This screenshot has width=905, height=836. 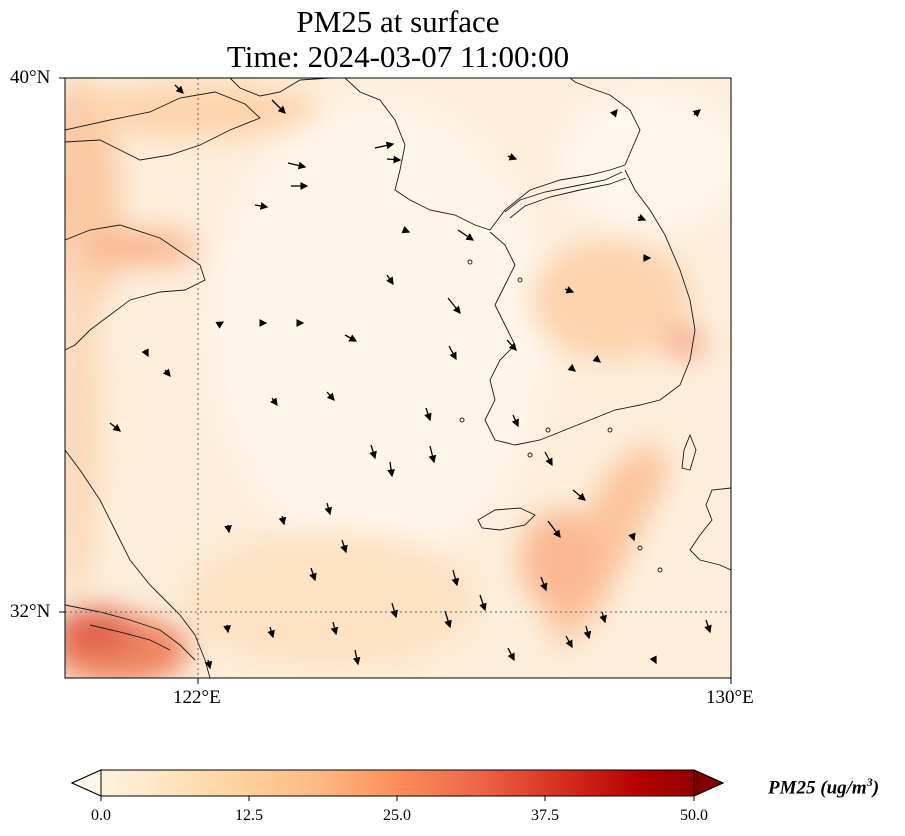 I want to click on colorbar, so click(x=397, y=785).